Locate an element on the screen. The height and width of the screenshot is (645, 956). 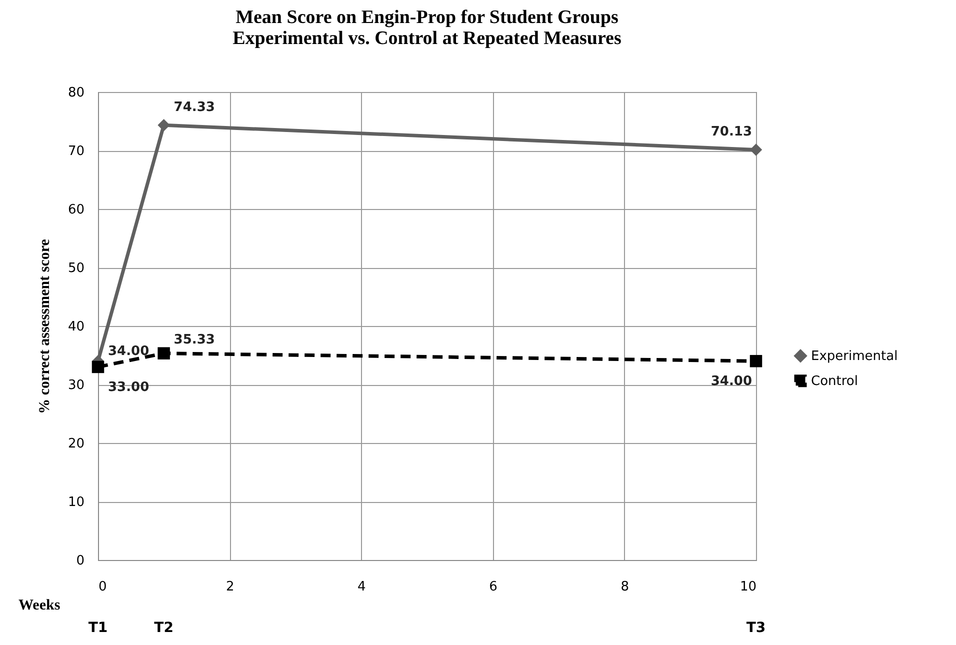
y-tick-label: 80 is located at coordinates (76, 93).